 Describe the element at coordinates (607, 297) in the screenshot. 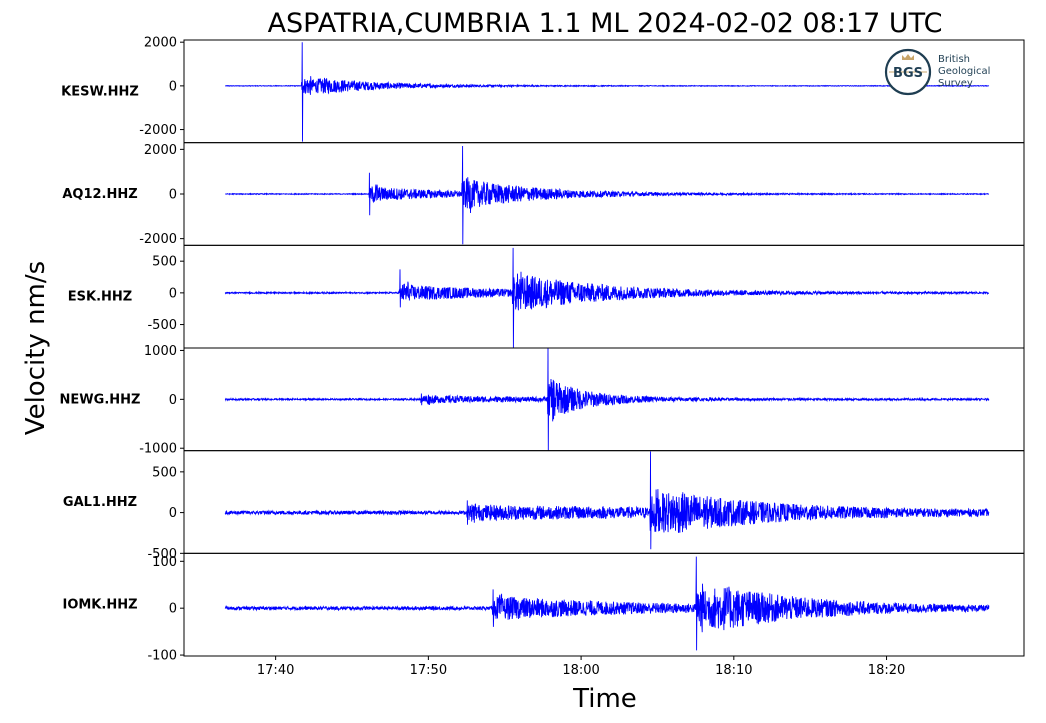

I see `trace-esk-hhz` at that location.